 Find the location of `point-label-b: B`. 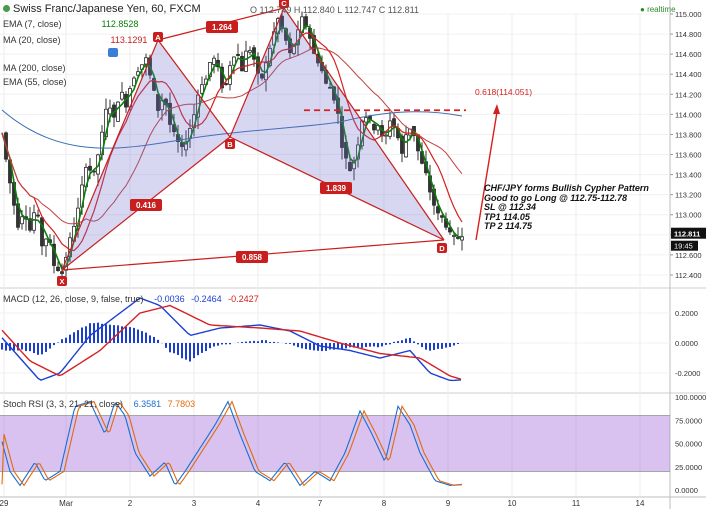

point-label-b: B is located at coordinates (230, 144).